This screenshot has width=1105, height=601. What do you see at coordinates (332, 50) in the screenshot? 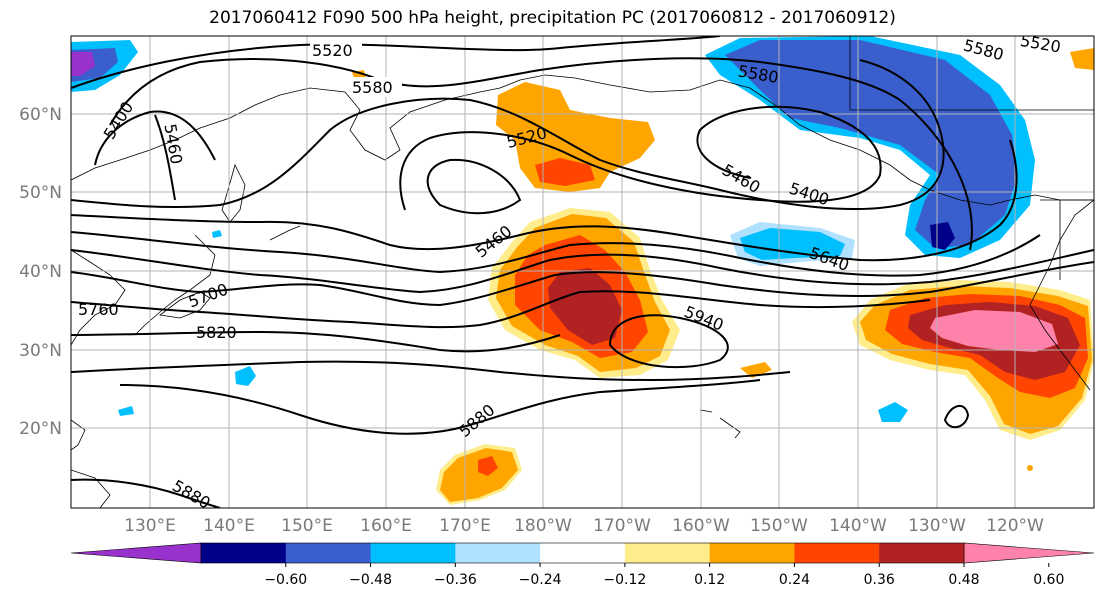
I see `contour-label: 5520` at bounding box center [332, 50].